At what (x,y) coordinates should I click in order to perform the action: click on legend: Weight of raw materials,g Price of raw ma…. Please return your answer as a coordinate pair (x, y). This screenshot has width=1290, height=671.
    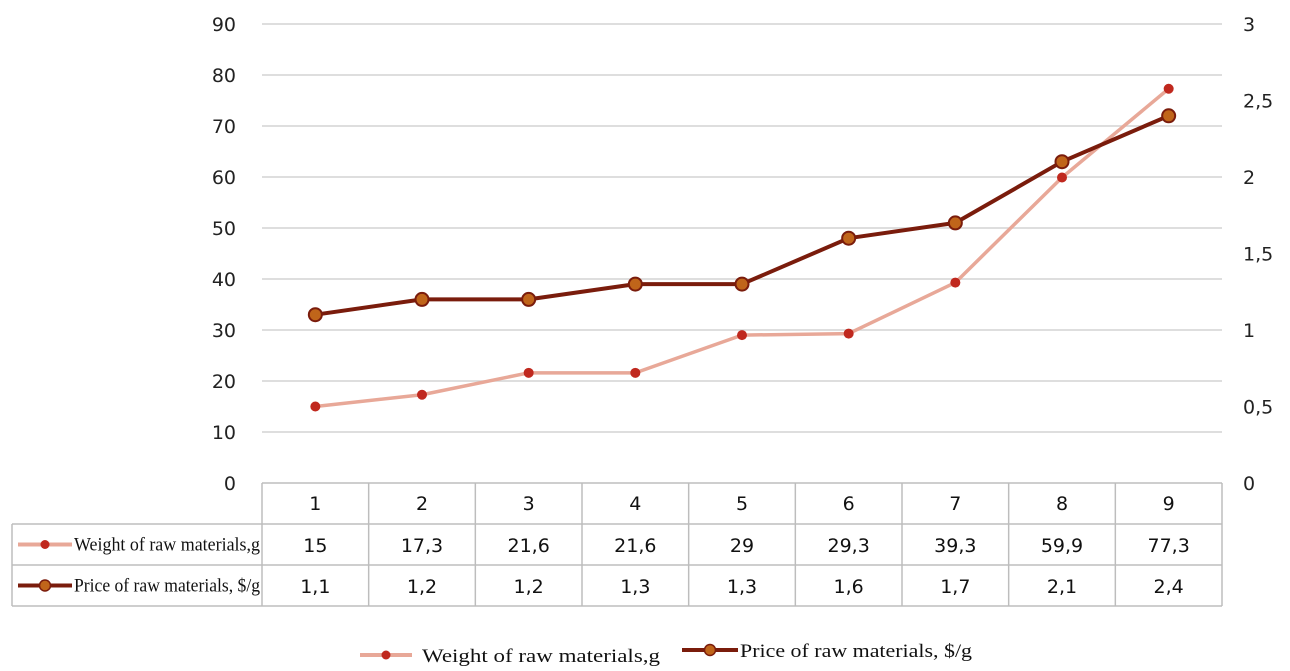
    Looking at the image, I should click on (666, 654).